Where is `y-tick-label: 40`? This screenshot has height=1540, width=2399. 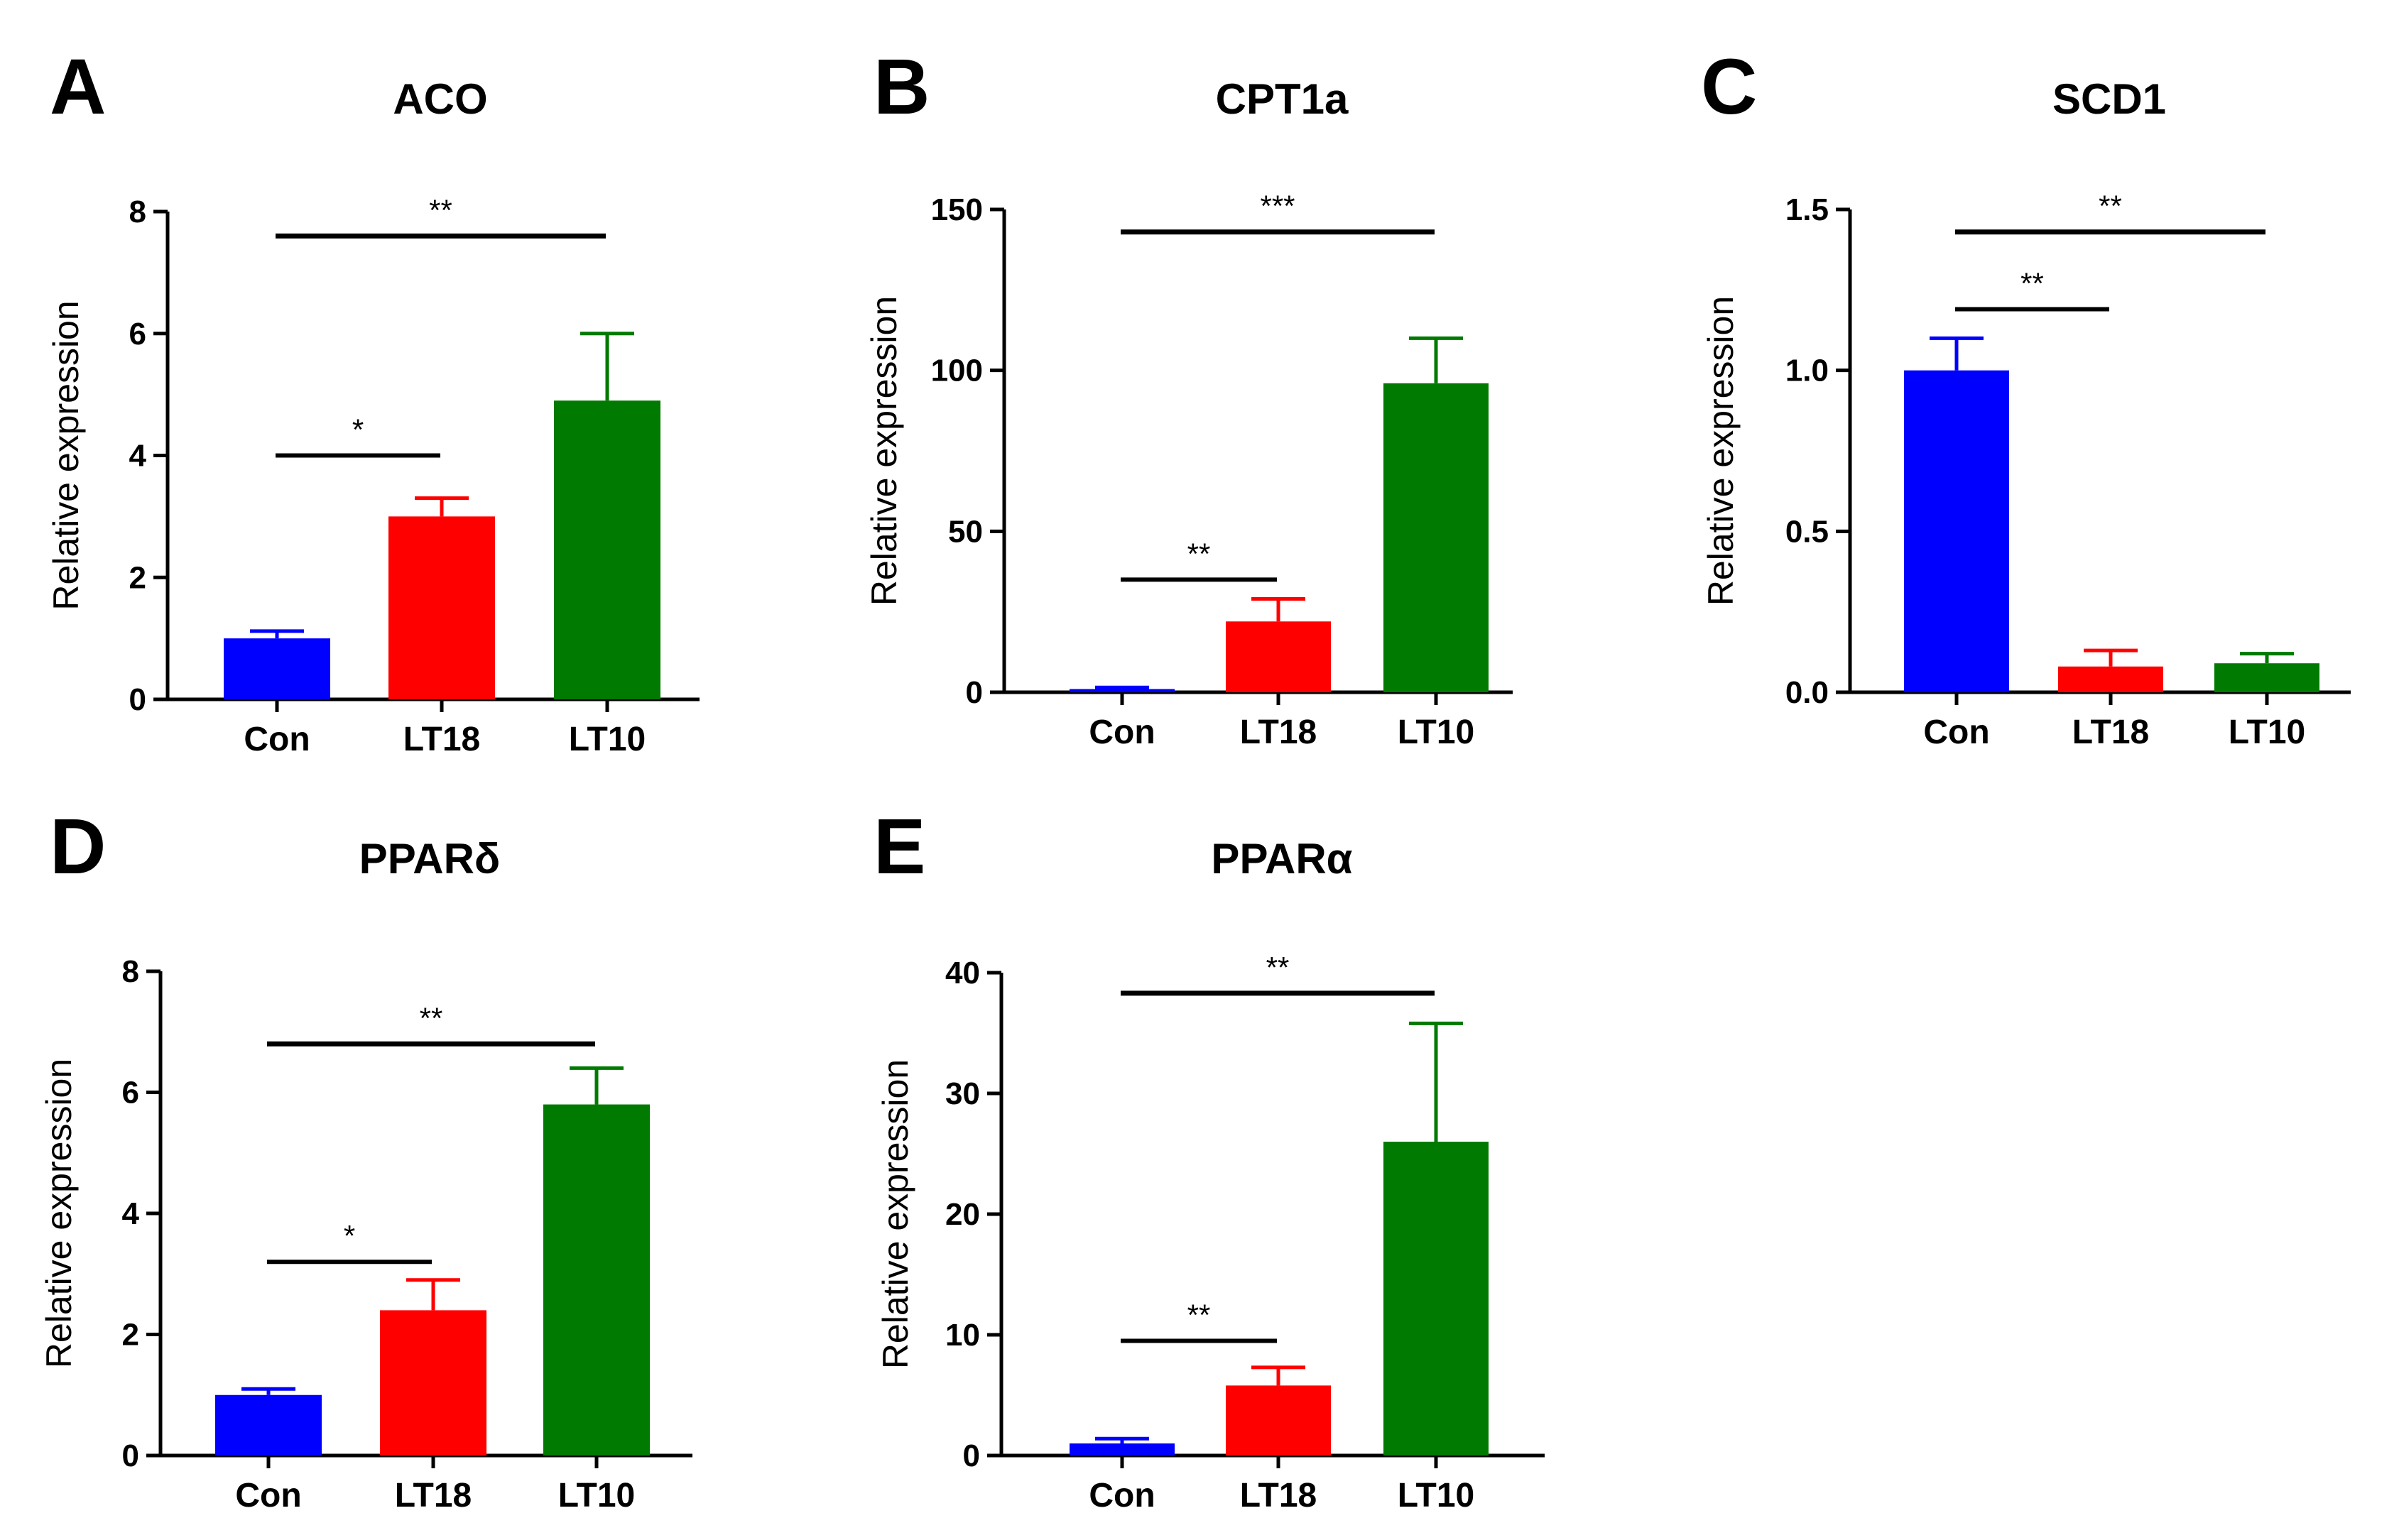
y-tick-label: 40 is located at coordinates (962, 973).